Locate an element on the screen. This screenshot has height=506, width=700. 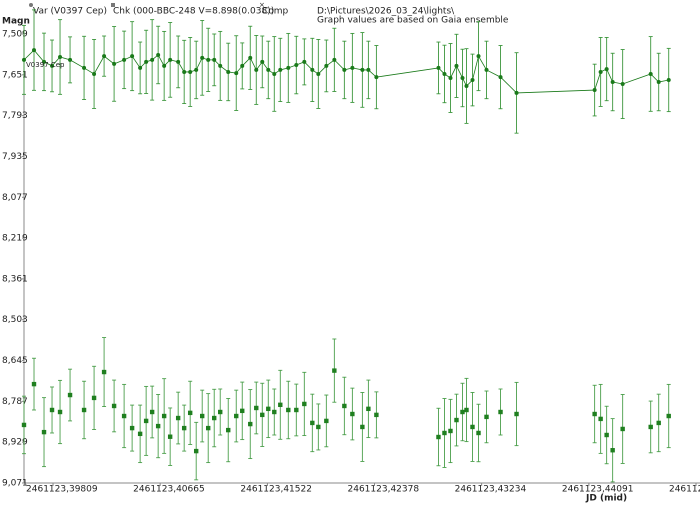
legend-icon: × is located at coordinates (262, 5).